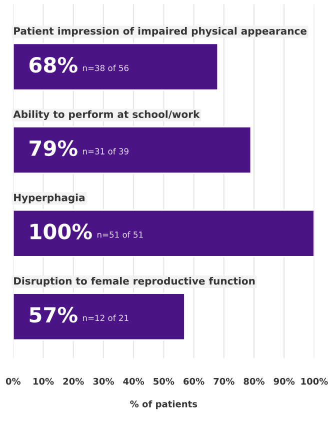 The height and width of the screenshot is (424, 329). Describe the element at coordinates (314, 381) in the screenshot. I see `x-tick-label: 100%` at that location.